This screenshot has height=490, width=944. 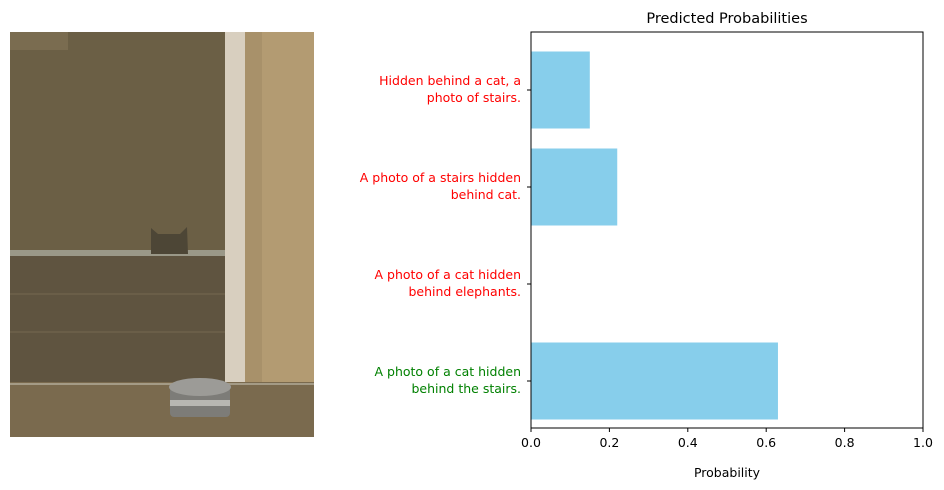 I want to click on photo-stair-front, so click(x=117, y=319).